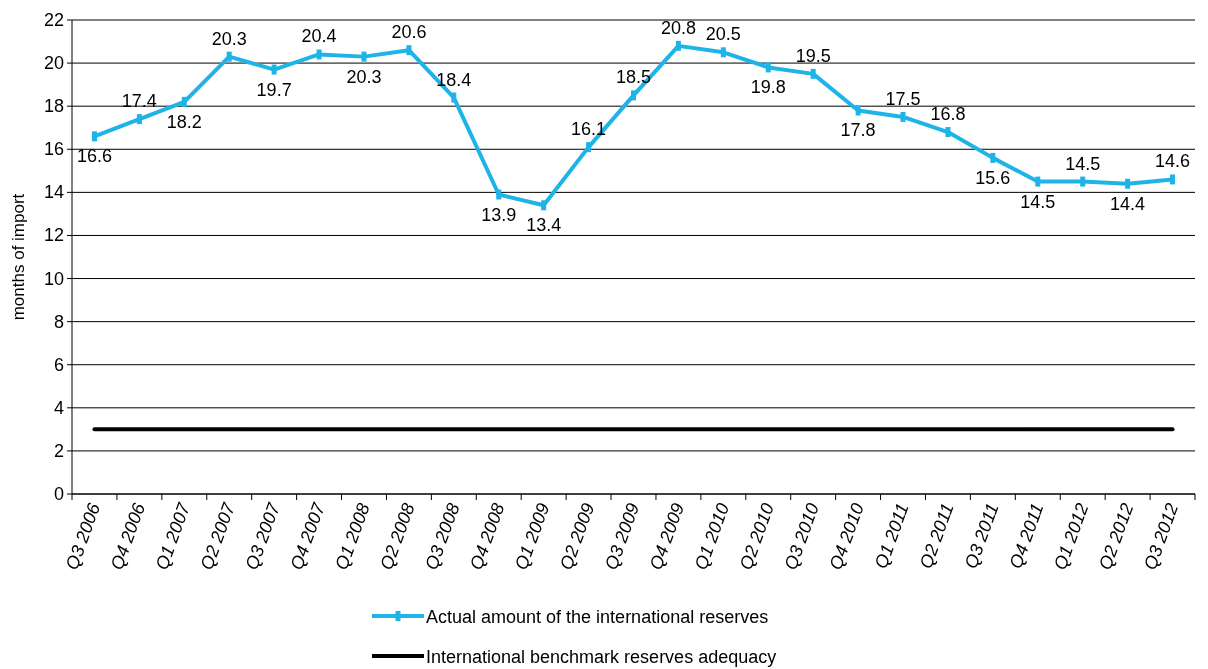  What do you see at coordinates (58, 450) in the screenshot?
I see `y-tick-label: 2` at bounding box center [58, 450].